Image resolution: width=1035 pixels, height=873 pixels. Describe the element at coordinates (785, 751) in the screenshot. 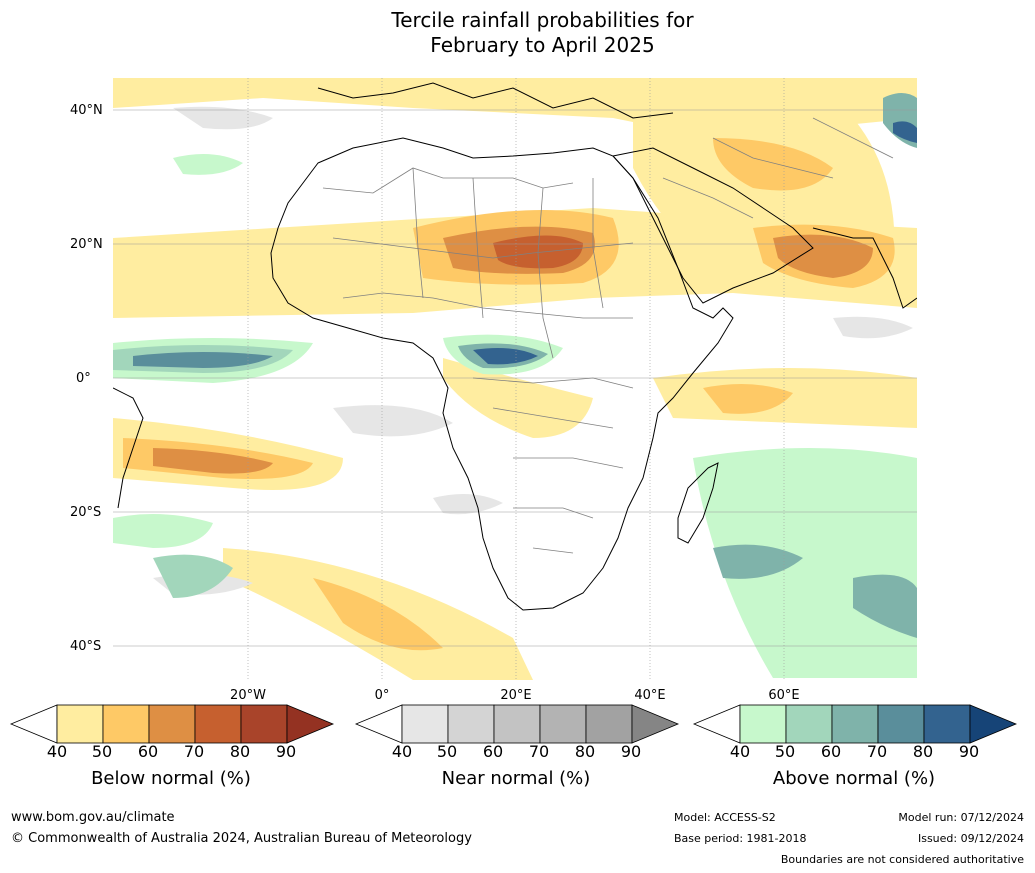

I see `above-tick-50: 50` at that location.